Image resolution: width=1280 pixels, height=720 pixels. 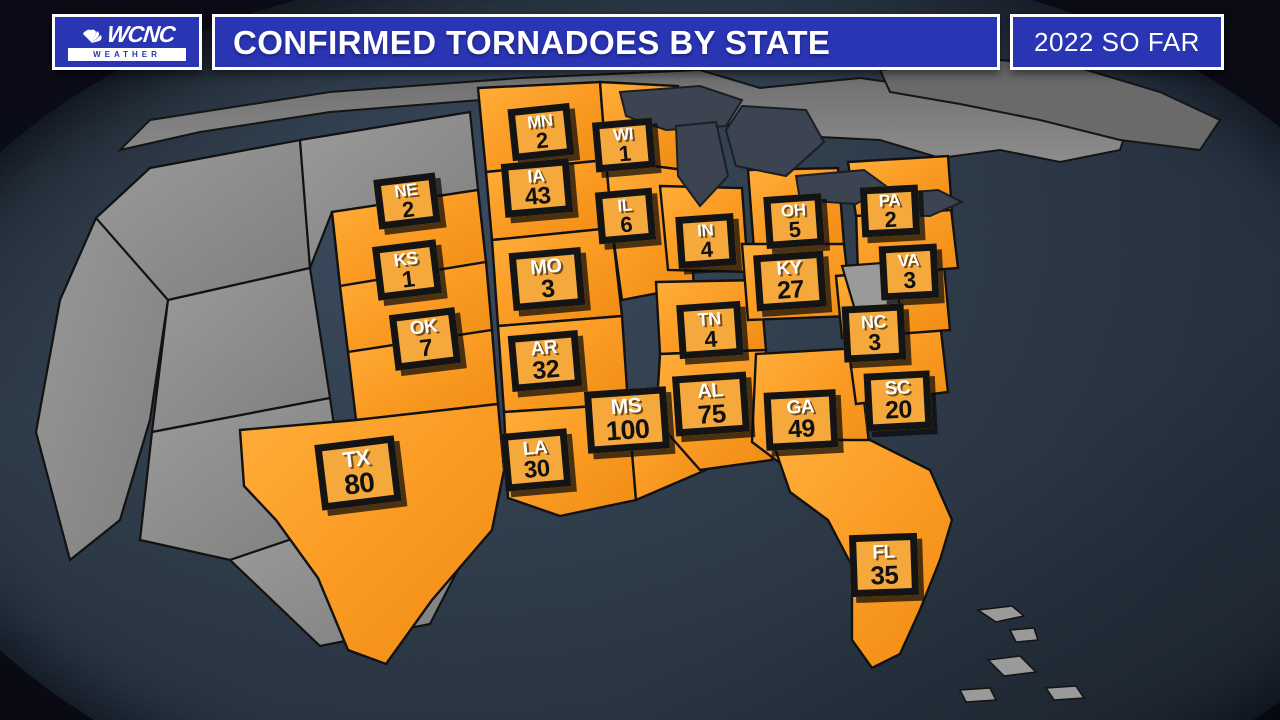 I want to click on state-chip-il: IL 6, so click(x=625, y=216).